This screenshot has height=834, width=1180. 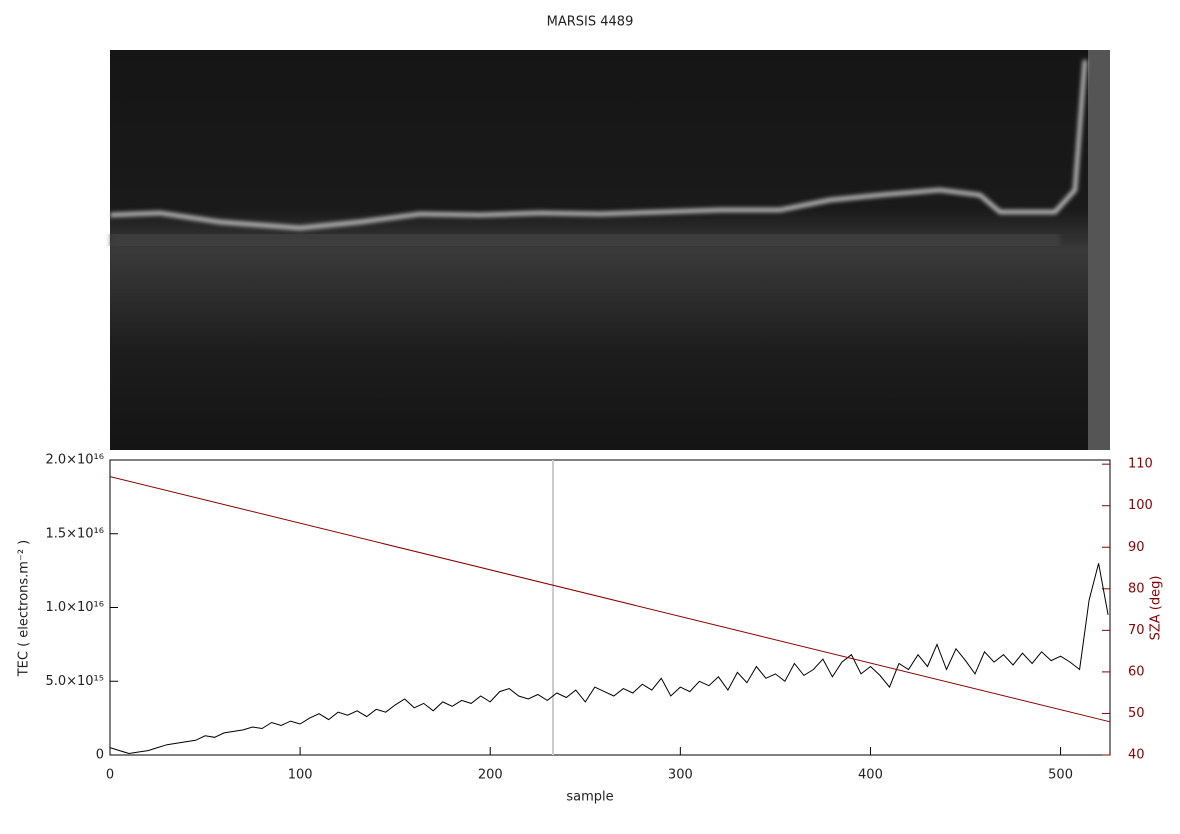 I want to click on y-tick-label: 1.0×10¹⁶, so click(x=74, y=607).